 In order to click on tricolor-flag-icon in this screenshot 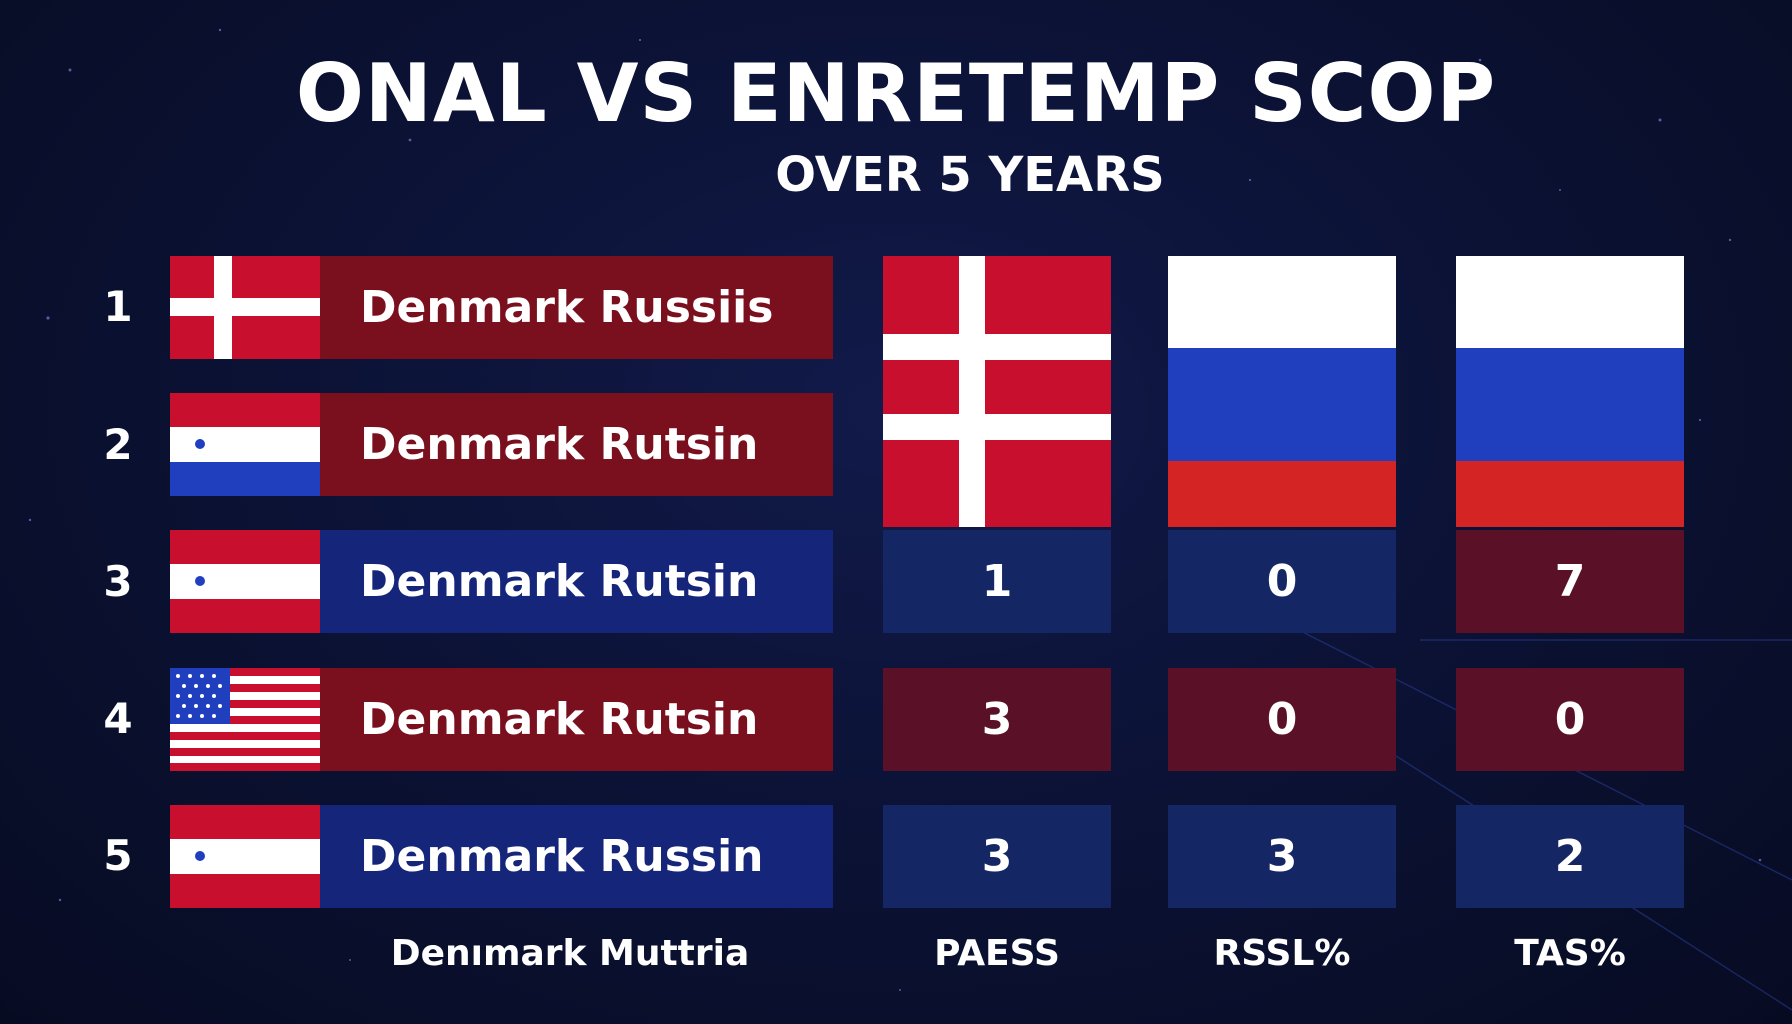, I will do `click(245, 444)`.